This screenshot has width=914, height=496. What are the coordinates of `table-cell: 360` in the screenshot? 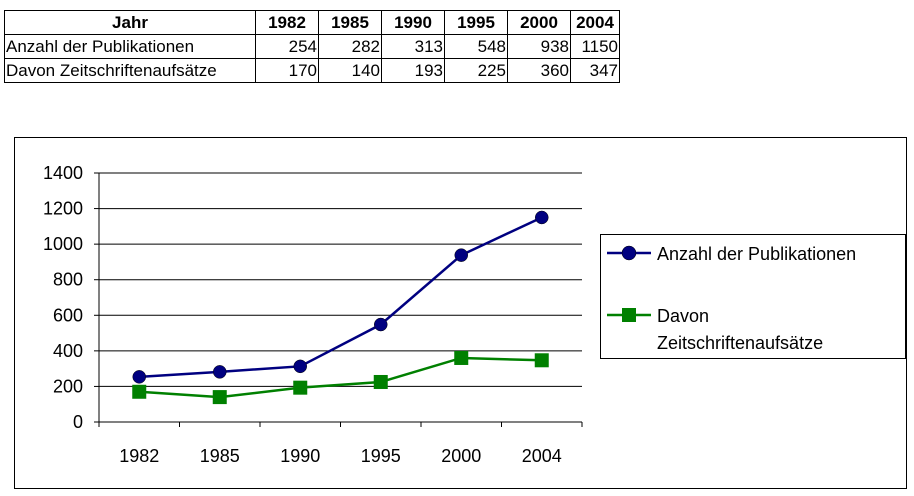 It's located at (539, 70).